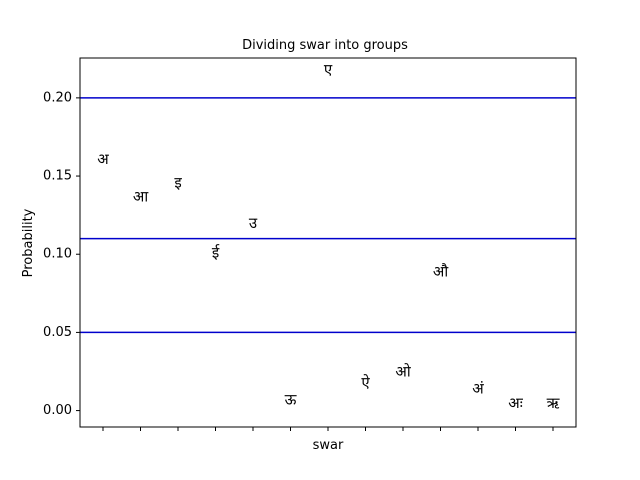  Describe the element at coordinates (57, 176) in the screenshot. I see `y-tick-label: 0.15` at that location.